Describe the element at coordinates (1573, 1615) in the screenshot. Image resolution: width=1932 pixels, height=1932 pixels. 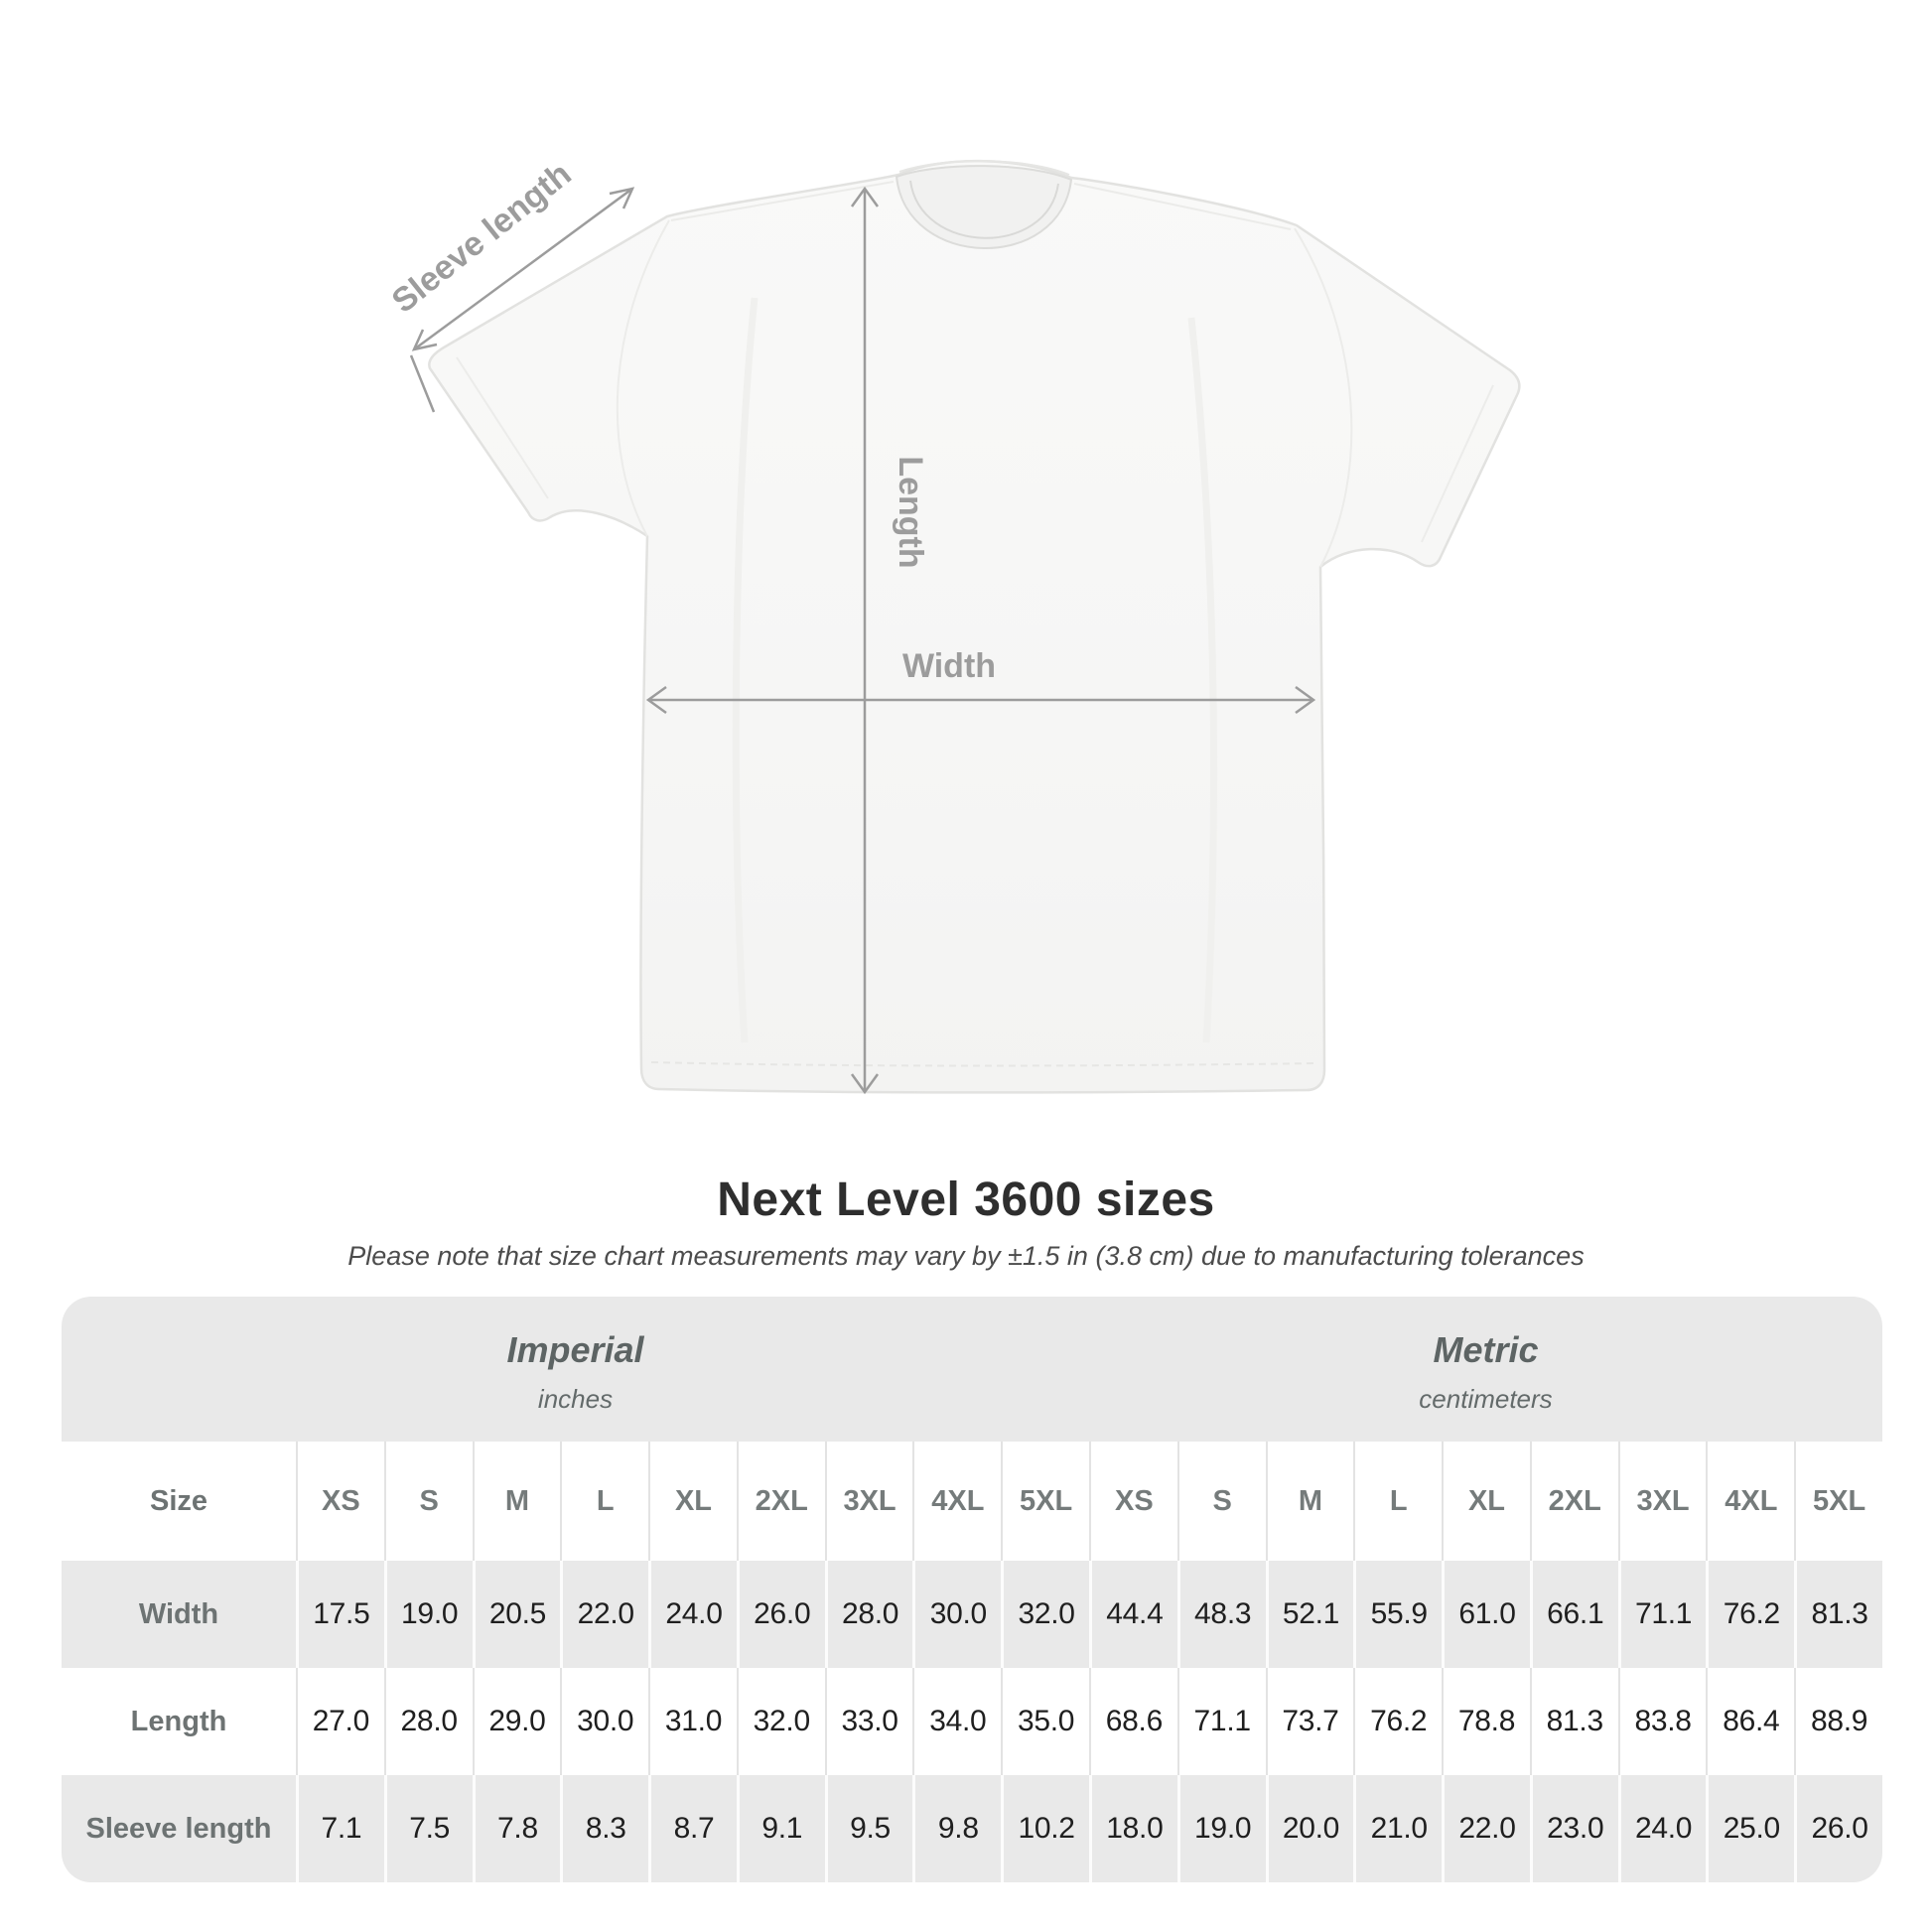
I see `value-cell: 66.1` at that location.